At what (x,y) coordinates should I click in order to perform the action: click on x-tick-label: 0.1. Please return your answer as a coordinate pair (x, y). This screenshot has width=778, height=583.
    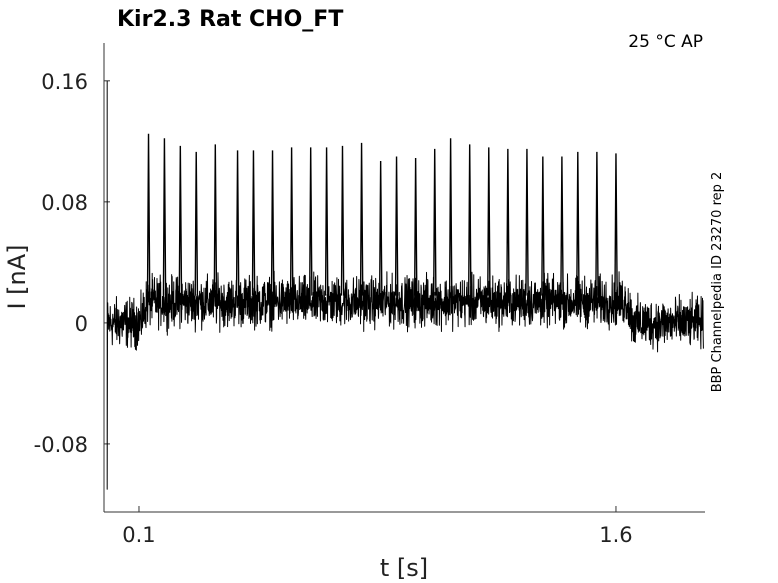
    Looking at the image, I should click on (138, 535).